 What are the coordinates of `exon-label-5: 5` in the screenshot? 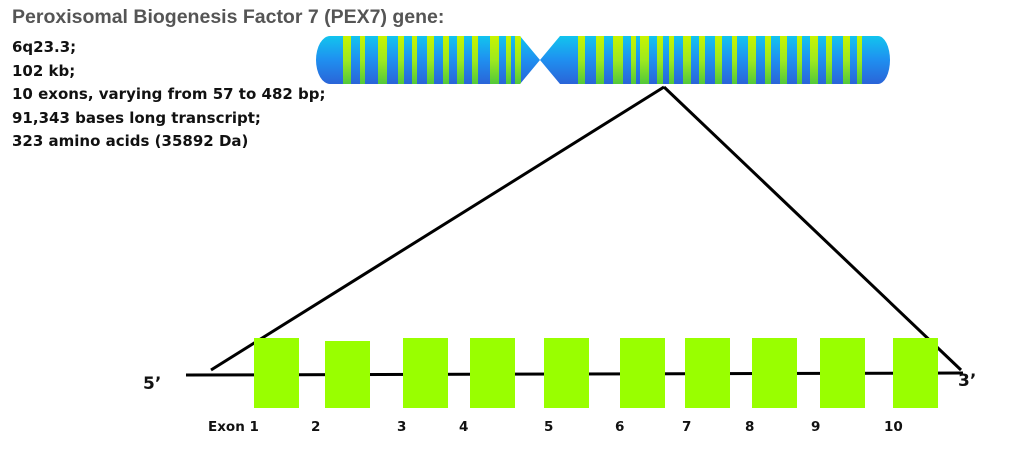 It's located at (548, 427).